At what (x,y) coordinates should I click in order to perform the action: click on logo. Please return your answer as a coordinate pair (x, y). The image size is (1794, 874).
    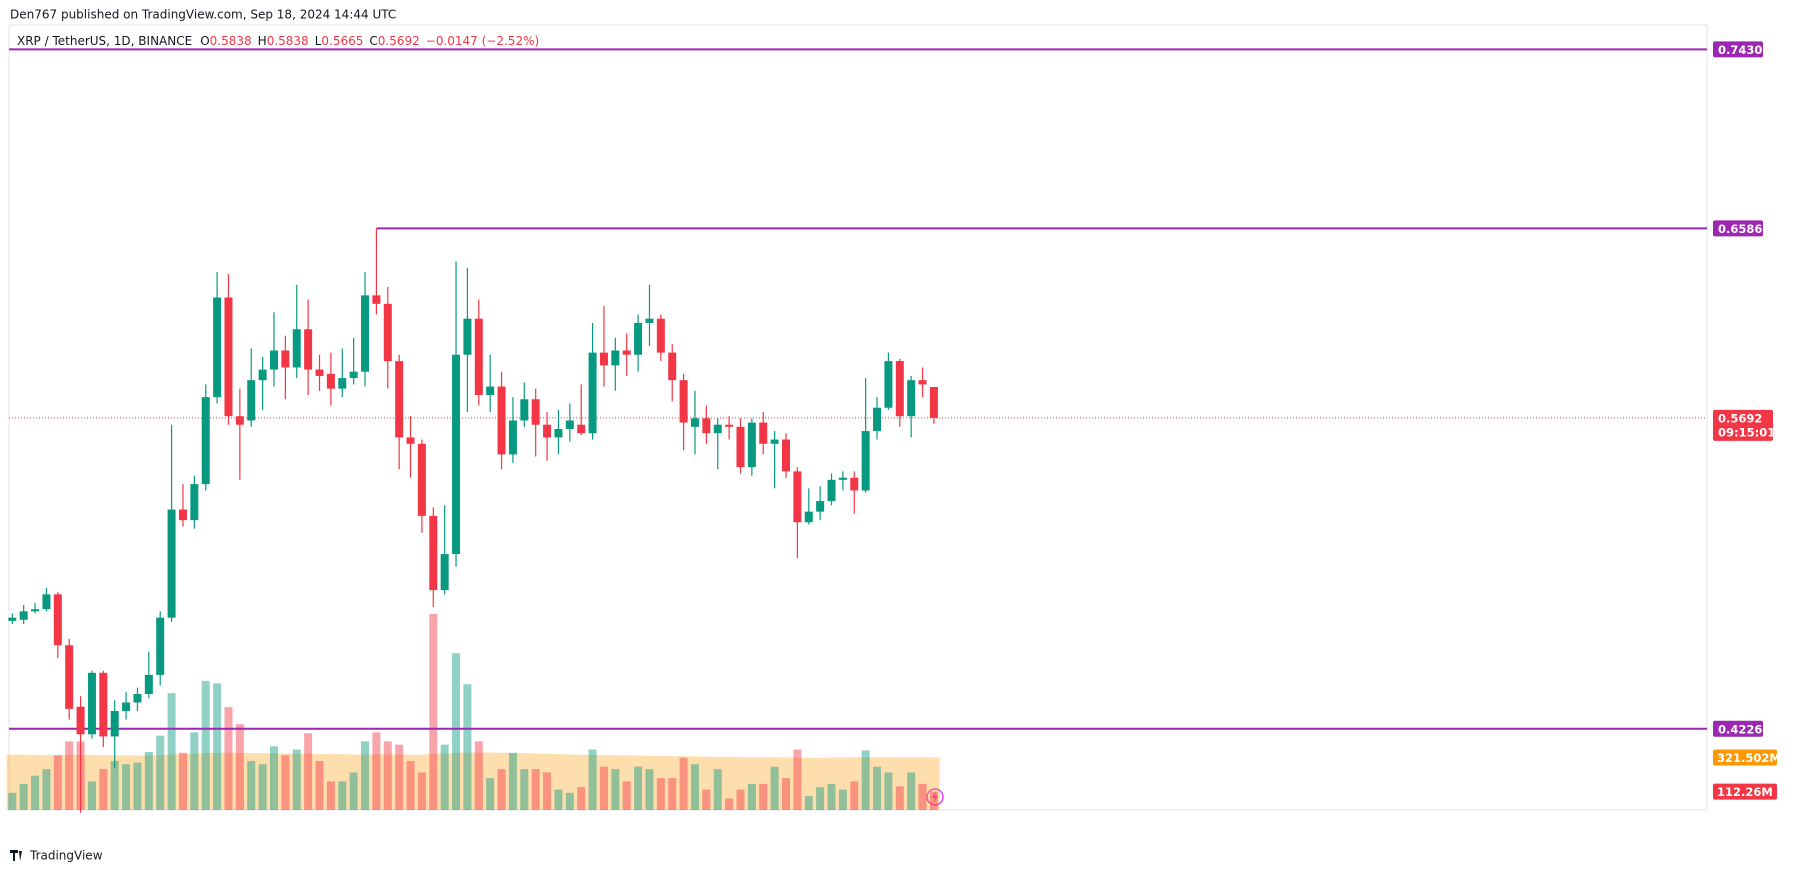
    Looking at the image, I should click on (16, 855).